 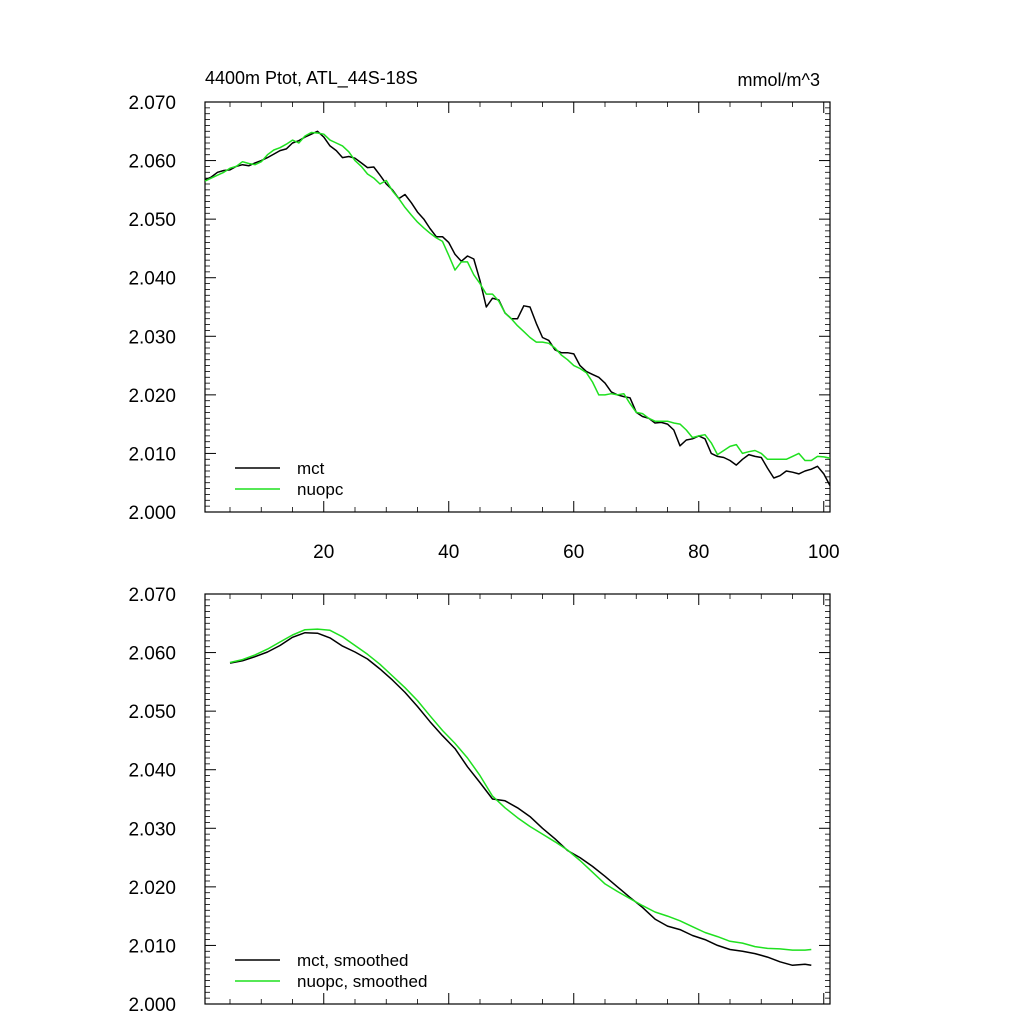 I want to click on top-y-tick-label: 2.040, so click(x=152, y=279).